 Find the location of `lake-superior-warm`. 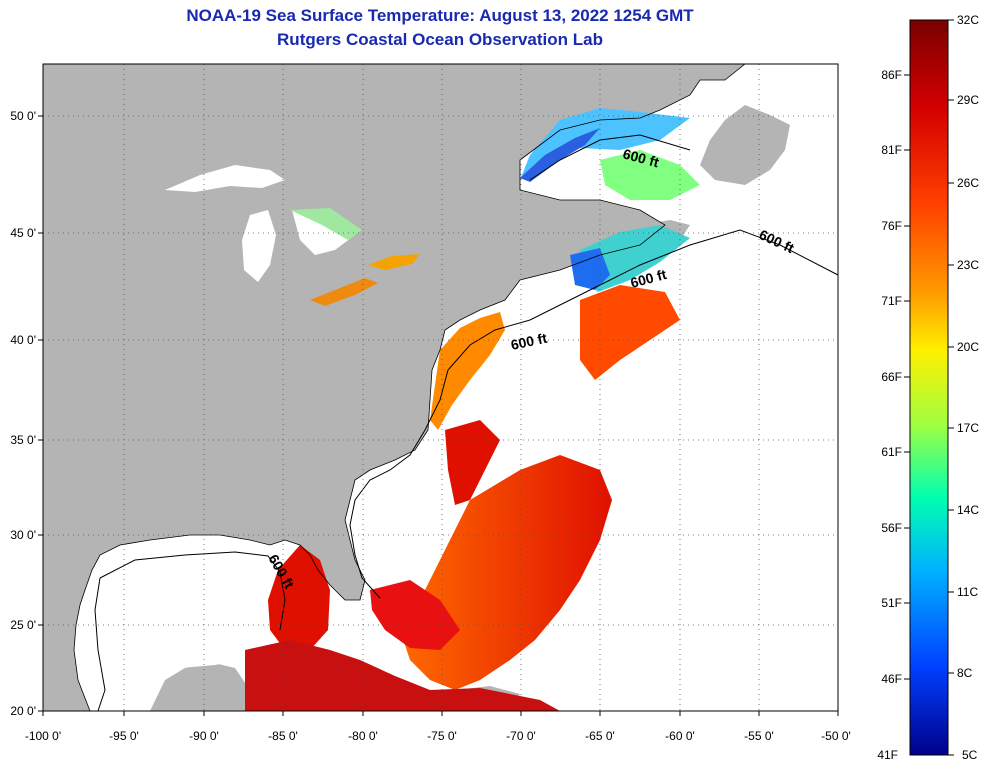

lake-superior-warm is located at coordinates (326, 224).